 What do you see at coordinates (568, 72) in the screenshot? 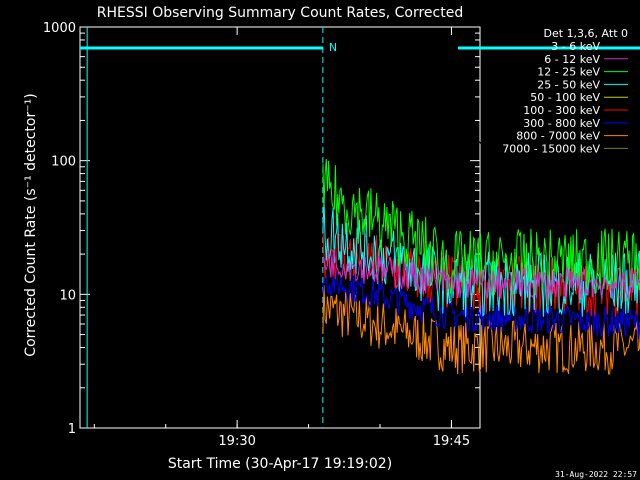
I see `legend-label: 12 - 25 keV` at bounding box center [568, 72].